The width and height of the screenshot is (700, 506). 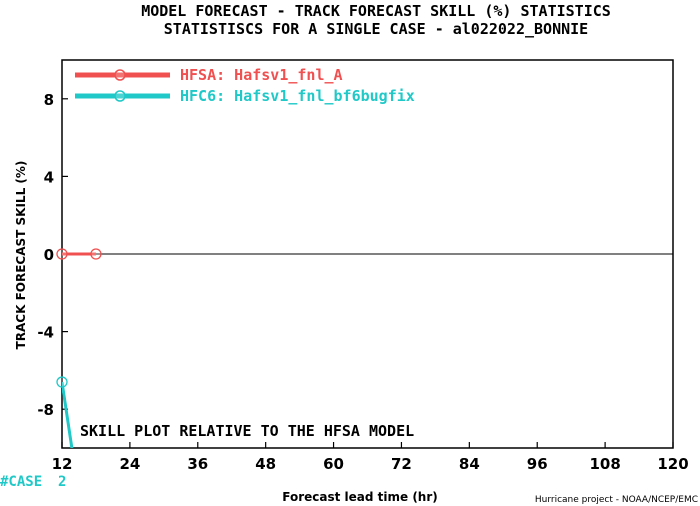 I want to click on x-tick-label: 60, so click(x=333, y=464).